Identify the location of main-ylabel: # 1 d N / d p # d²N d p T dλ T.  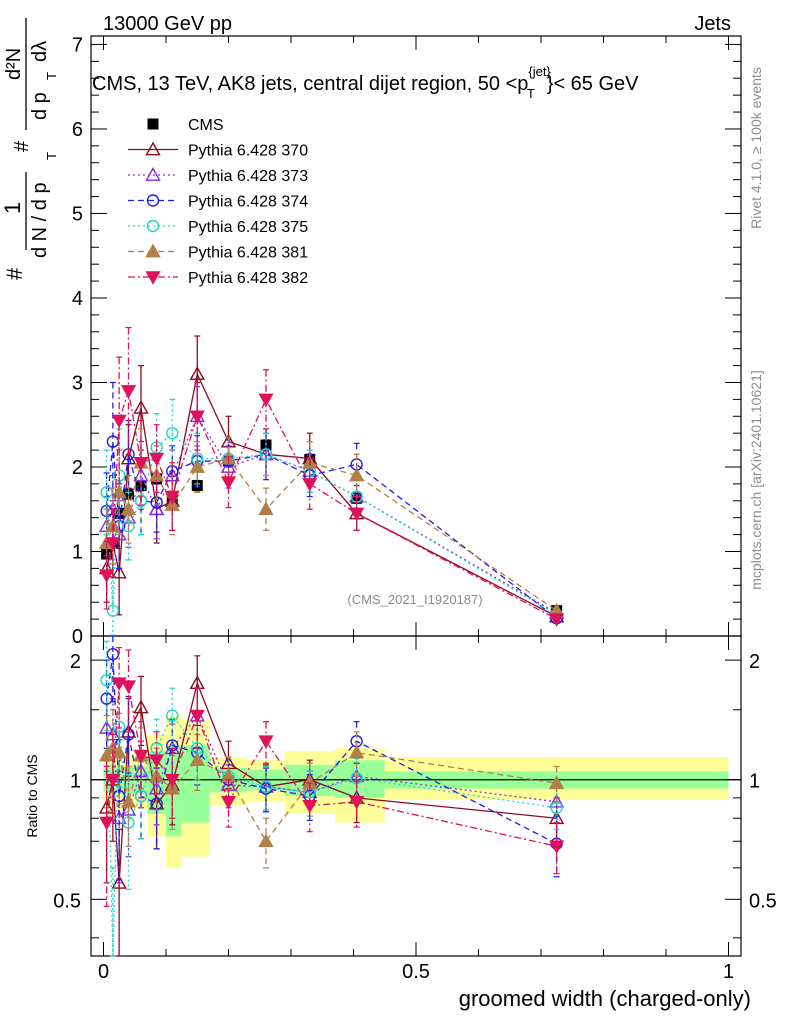
(29, 149).